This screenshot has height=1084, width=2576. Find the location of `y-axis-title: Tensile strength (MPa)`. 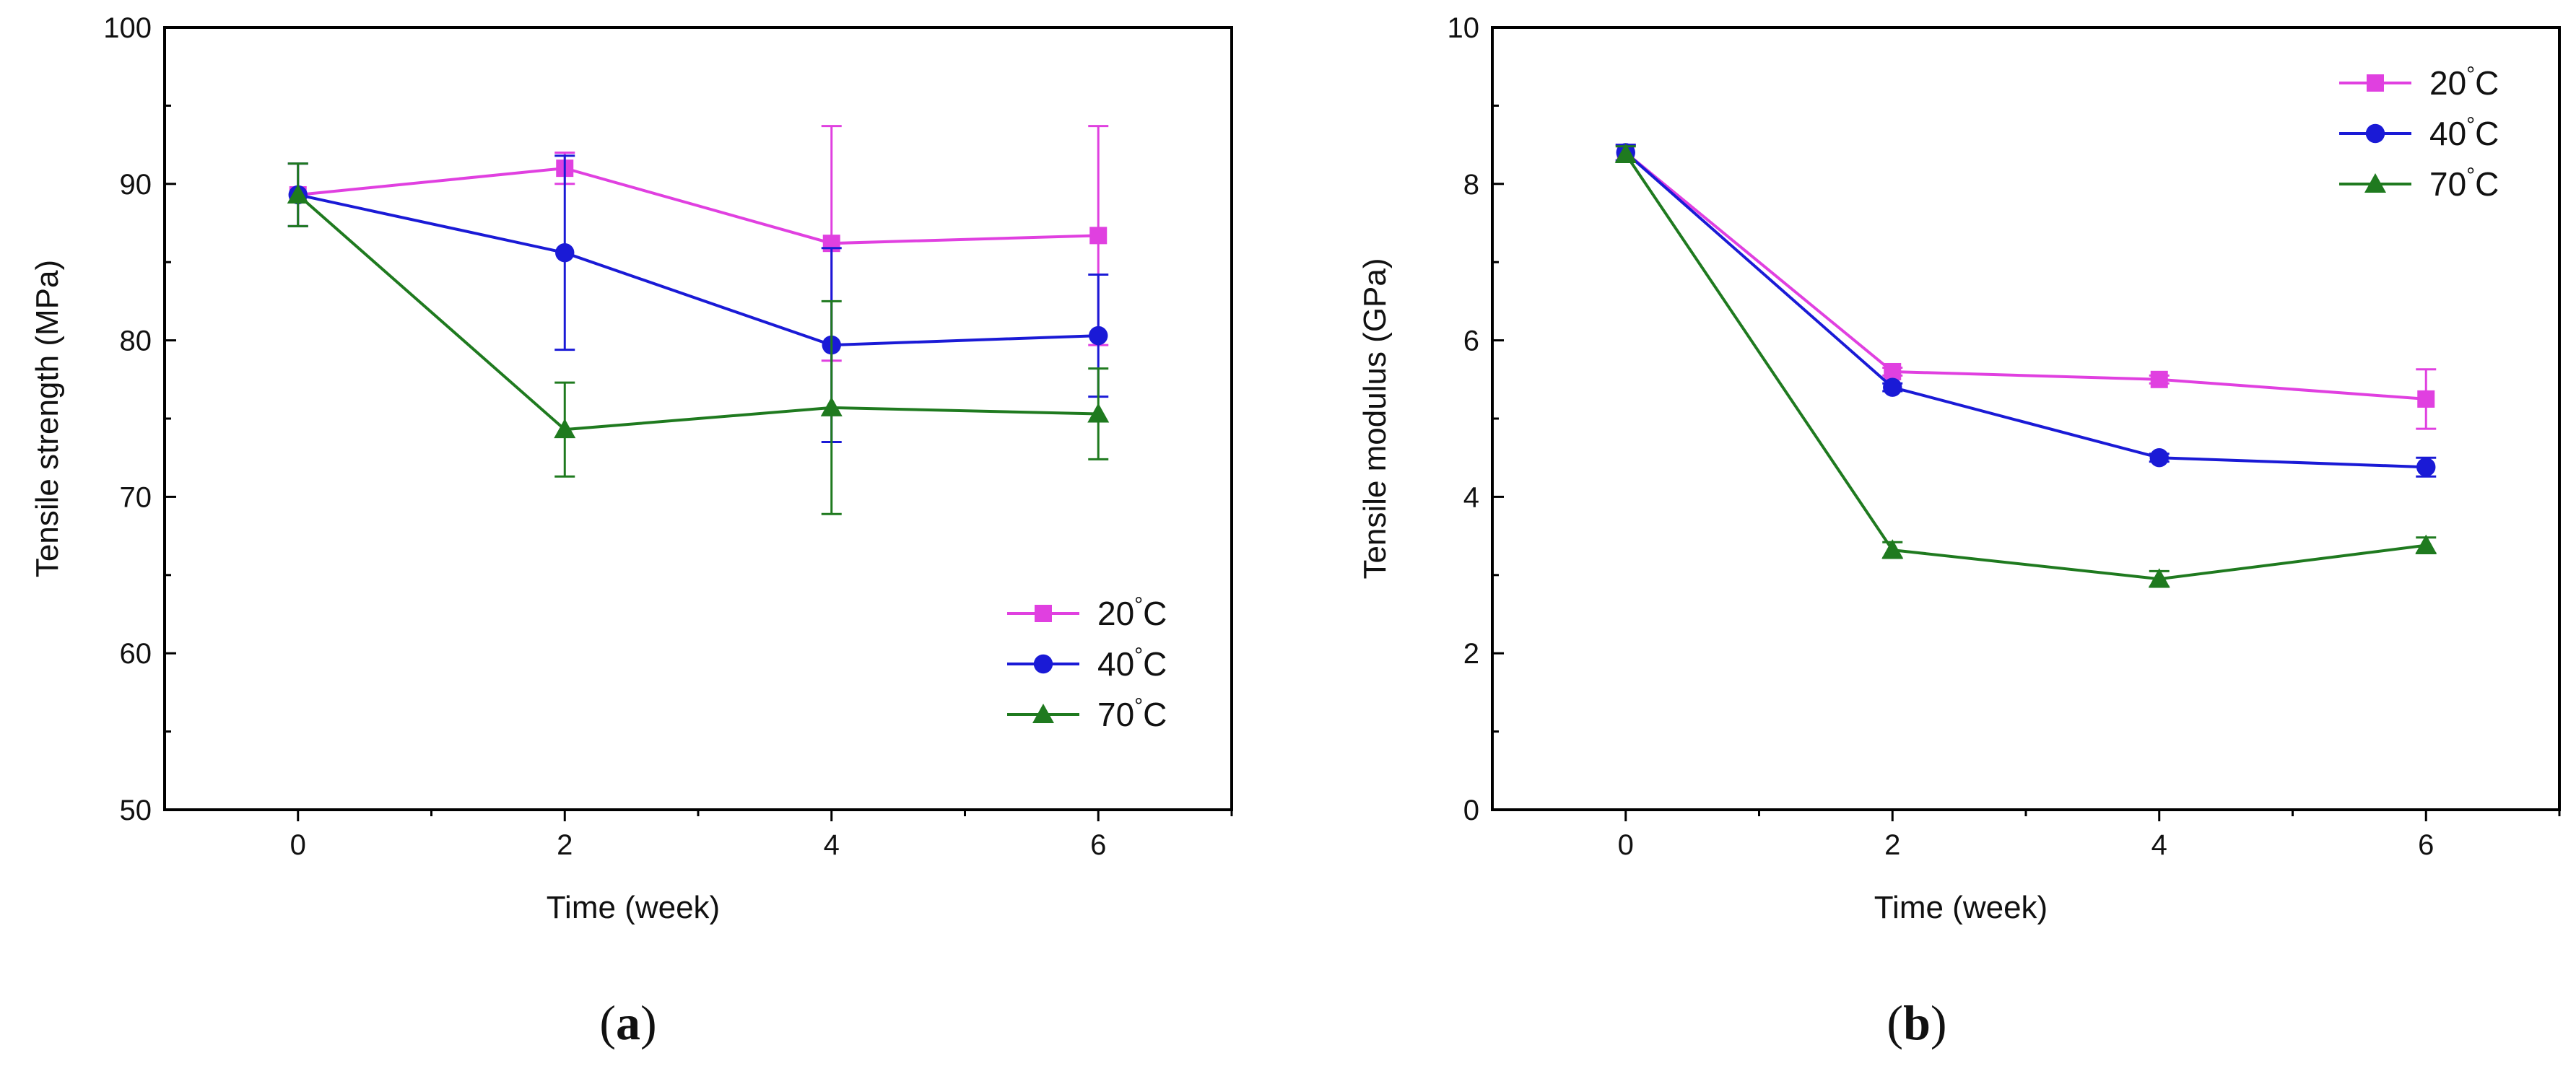

y-axis-title: Tensile strength (MPa) is located at coordinates (48, 418).